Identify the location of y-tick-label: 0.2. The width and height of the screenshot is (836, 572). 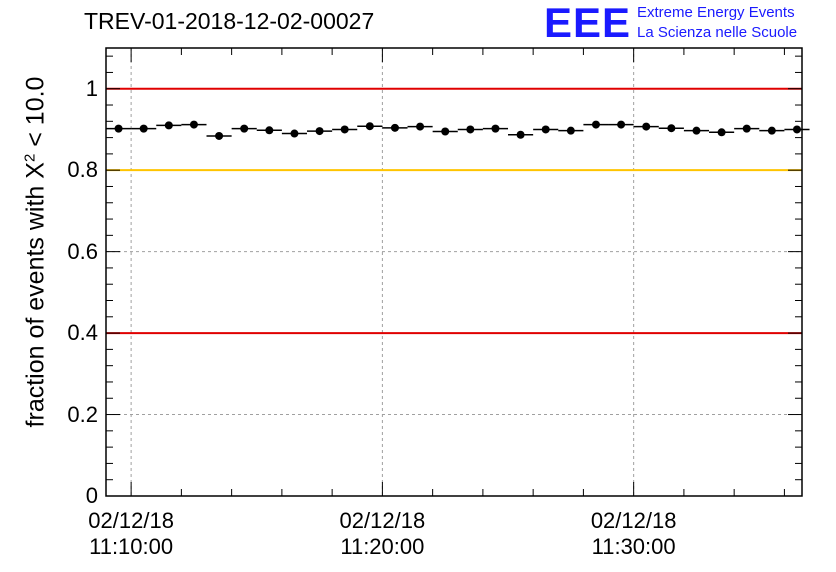
(82, 414).